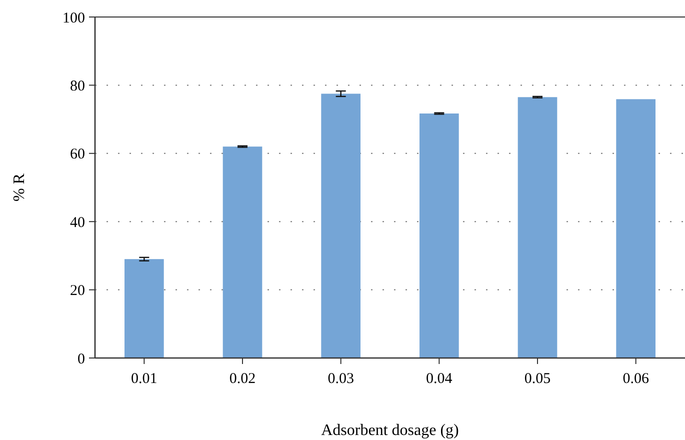 This screenshot has width=685, height=440. I want to click on y-axis-title: % R, so click(19, 187).